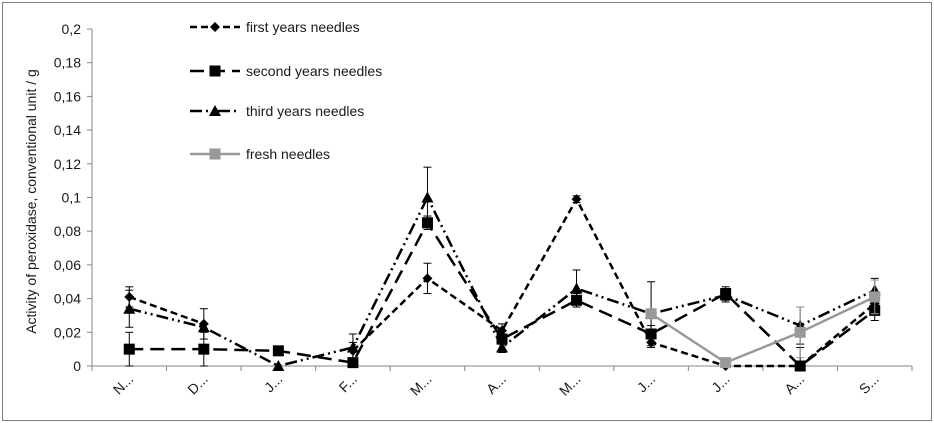 The height and width of the screenshot is (423, 934). I want to click on y-tick-label: 0,1, so click(72, 198).